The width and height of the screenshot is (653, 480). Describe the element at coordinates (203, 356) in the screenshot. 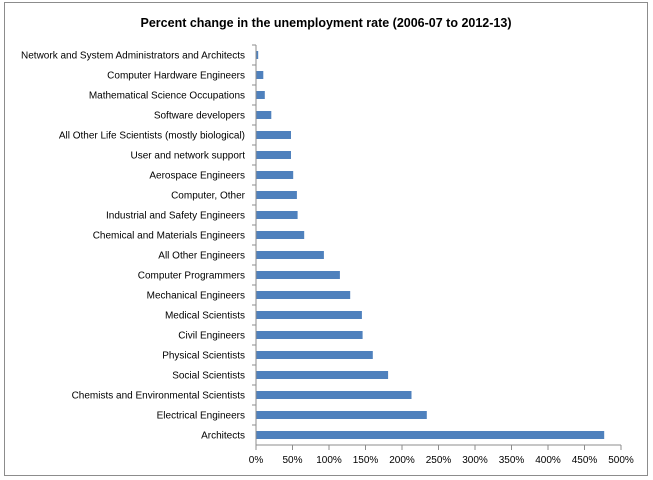

I see `category-label: Physical Scientists` at that location.